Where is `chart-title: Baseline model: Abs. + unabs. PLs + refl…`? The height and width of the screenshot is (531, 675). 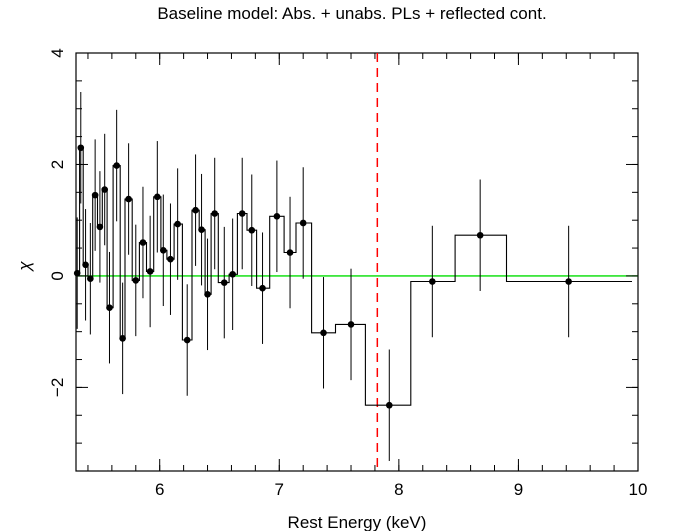 chart-title: Baseline model: Abs. + unabs. PLs + refl… is located at coordinates (351, 13).